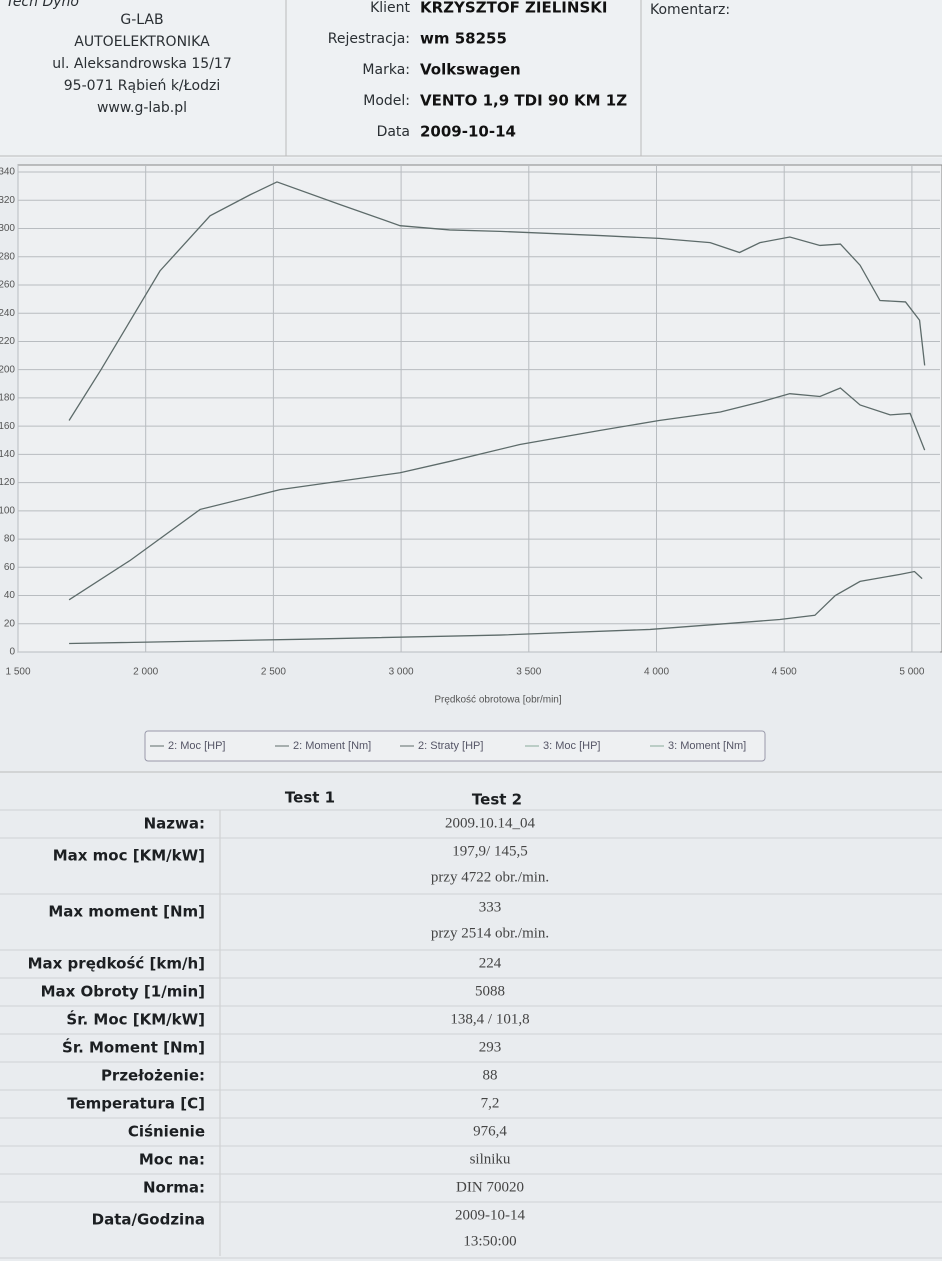 This screenshot has height=1261, width=942. I want to click on legend-label: 2: Straty [HP], so click(450, 746).